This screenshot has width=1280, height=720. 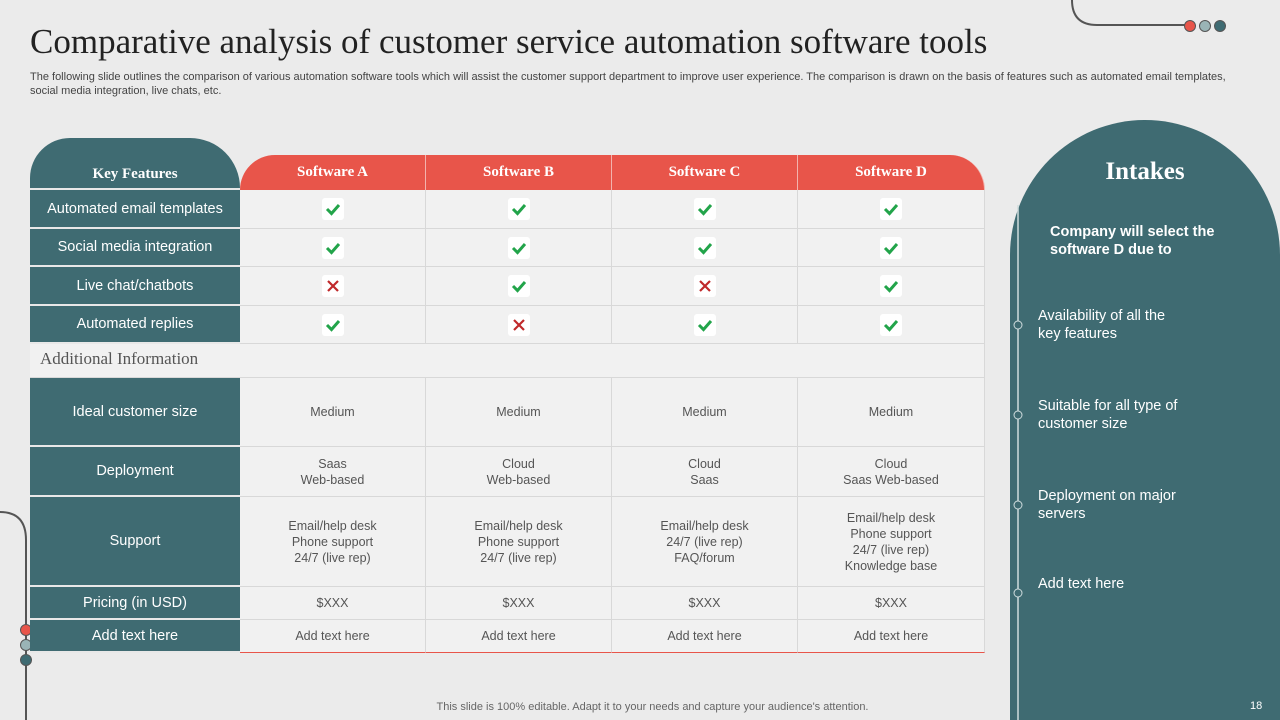 What do you see at coordinates (518, 557) in the screenshot?
I see `cell-line: 24/7 (live rep)` at bounding box center [518, 557].